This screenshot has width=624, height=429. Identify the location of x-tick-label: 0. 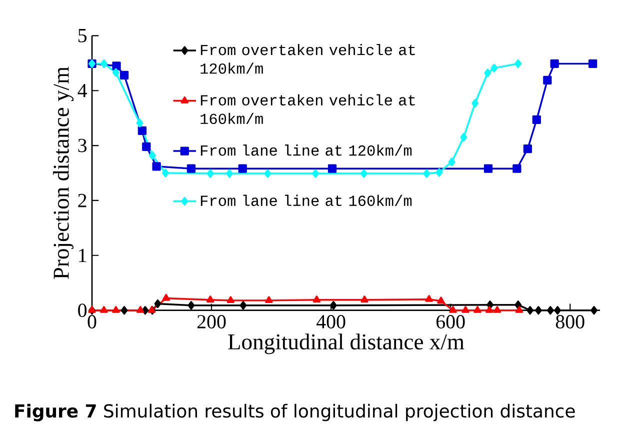
(92, 321).